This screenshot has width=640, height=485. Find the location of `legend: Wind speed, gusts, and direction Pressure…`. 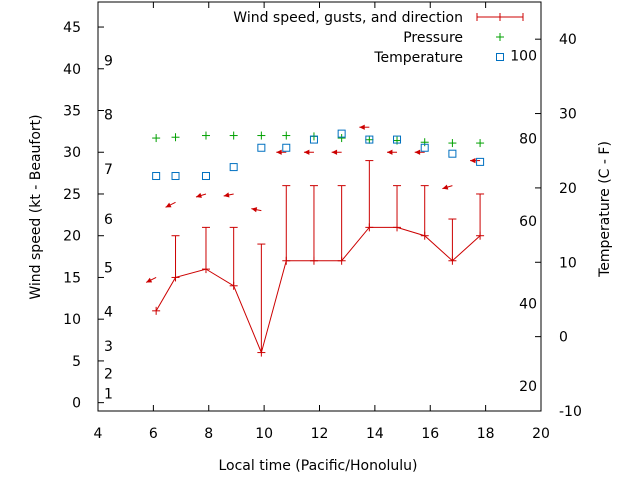

legend: Wind speed, gusts, and direction Pressure… is located at coordinates (378, 38).